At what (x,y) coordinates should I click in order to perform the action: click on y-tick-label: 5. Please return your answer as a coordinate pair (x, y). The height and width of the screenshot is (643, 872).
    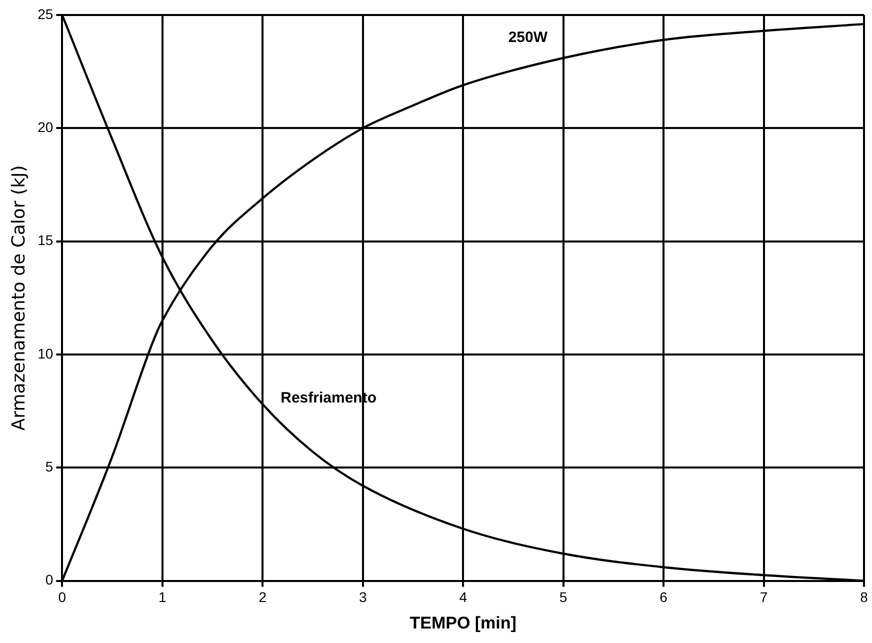
    Looking at the image, I should click on (49, 466).